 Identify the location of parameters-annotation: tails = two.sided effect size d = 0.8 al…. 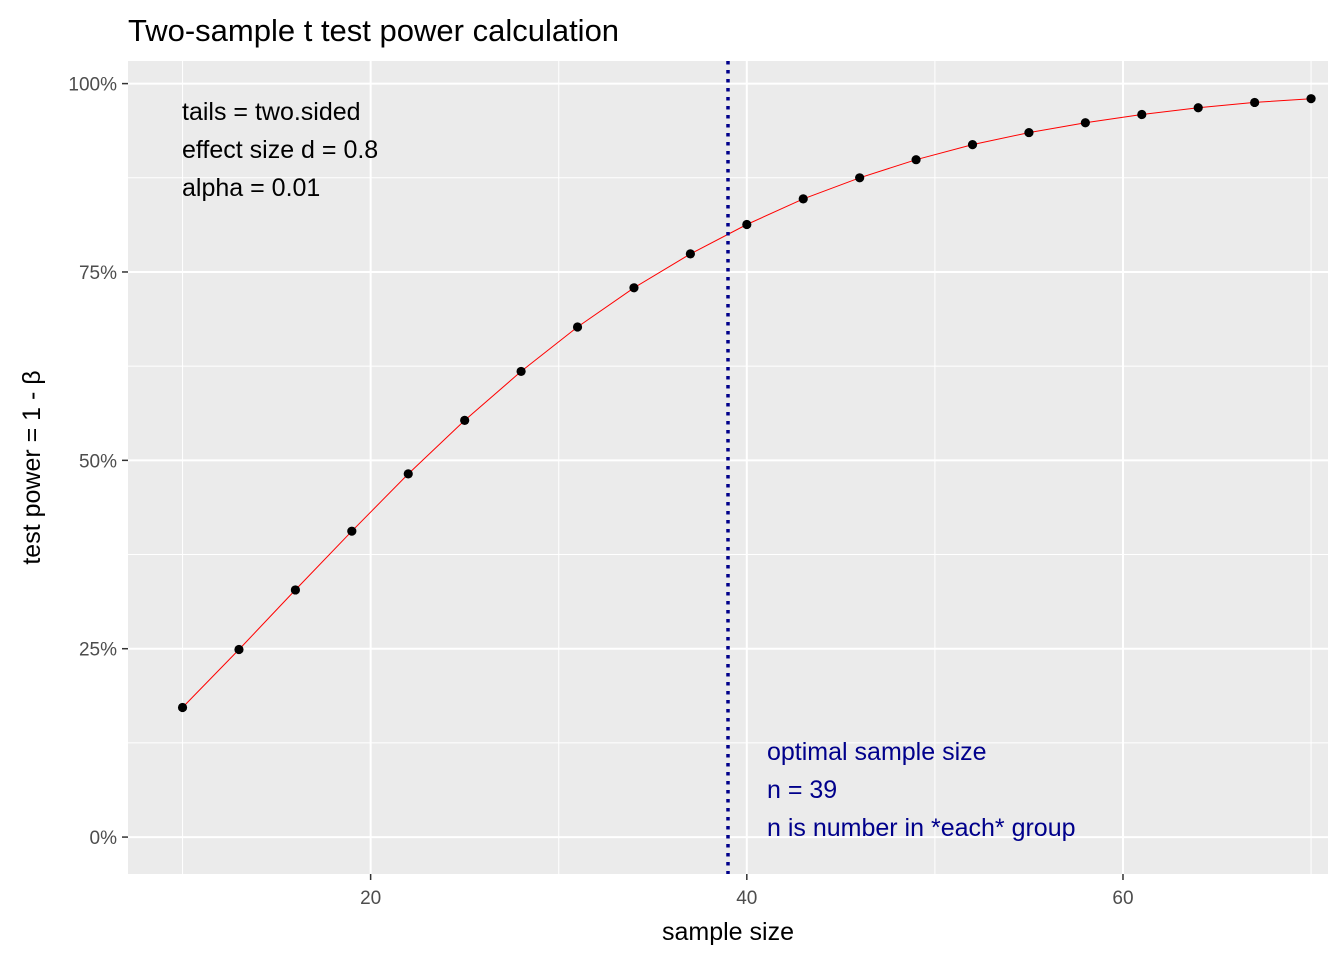
(280, 150).